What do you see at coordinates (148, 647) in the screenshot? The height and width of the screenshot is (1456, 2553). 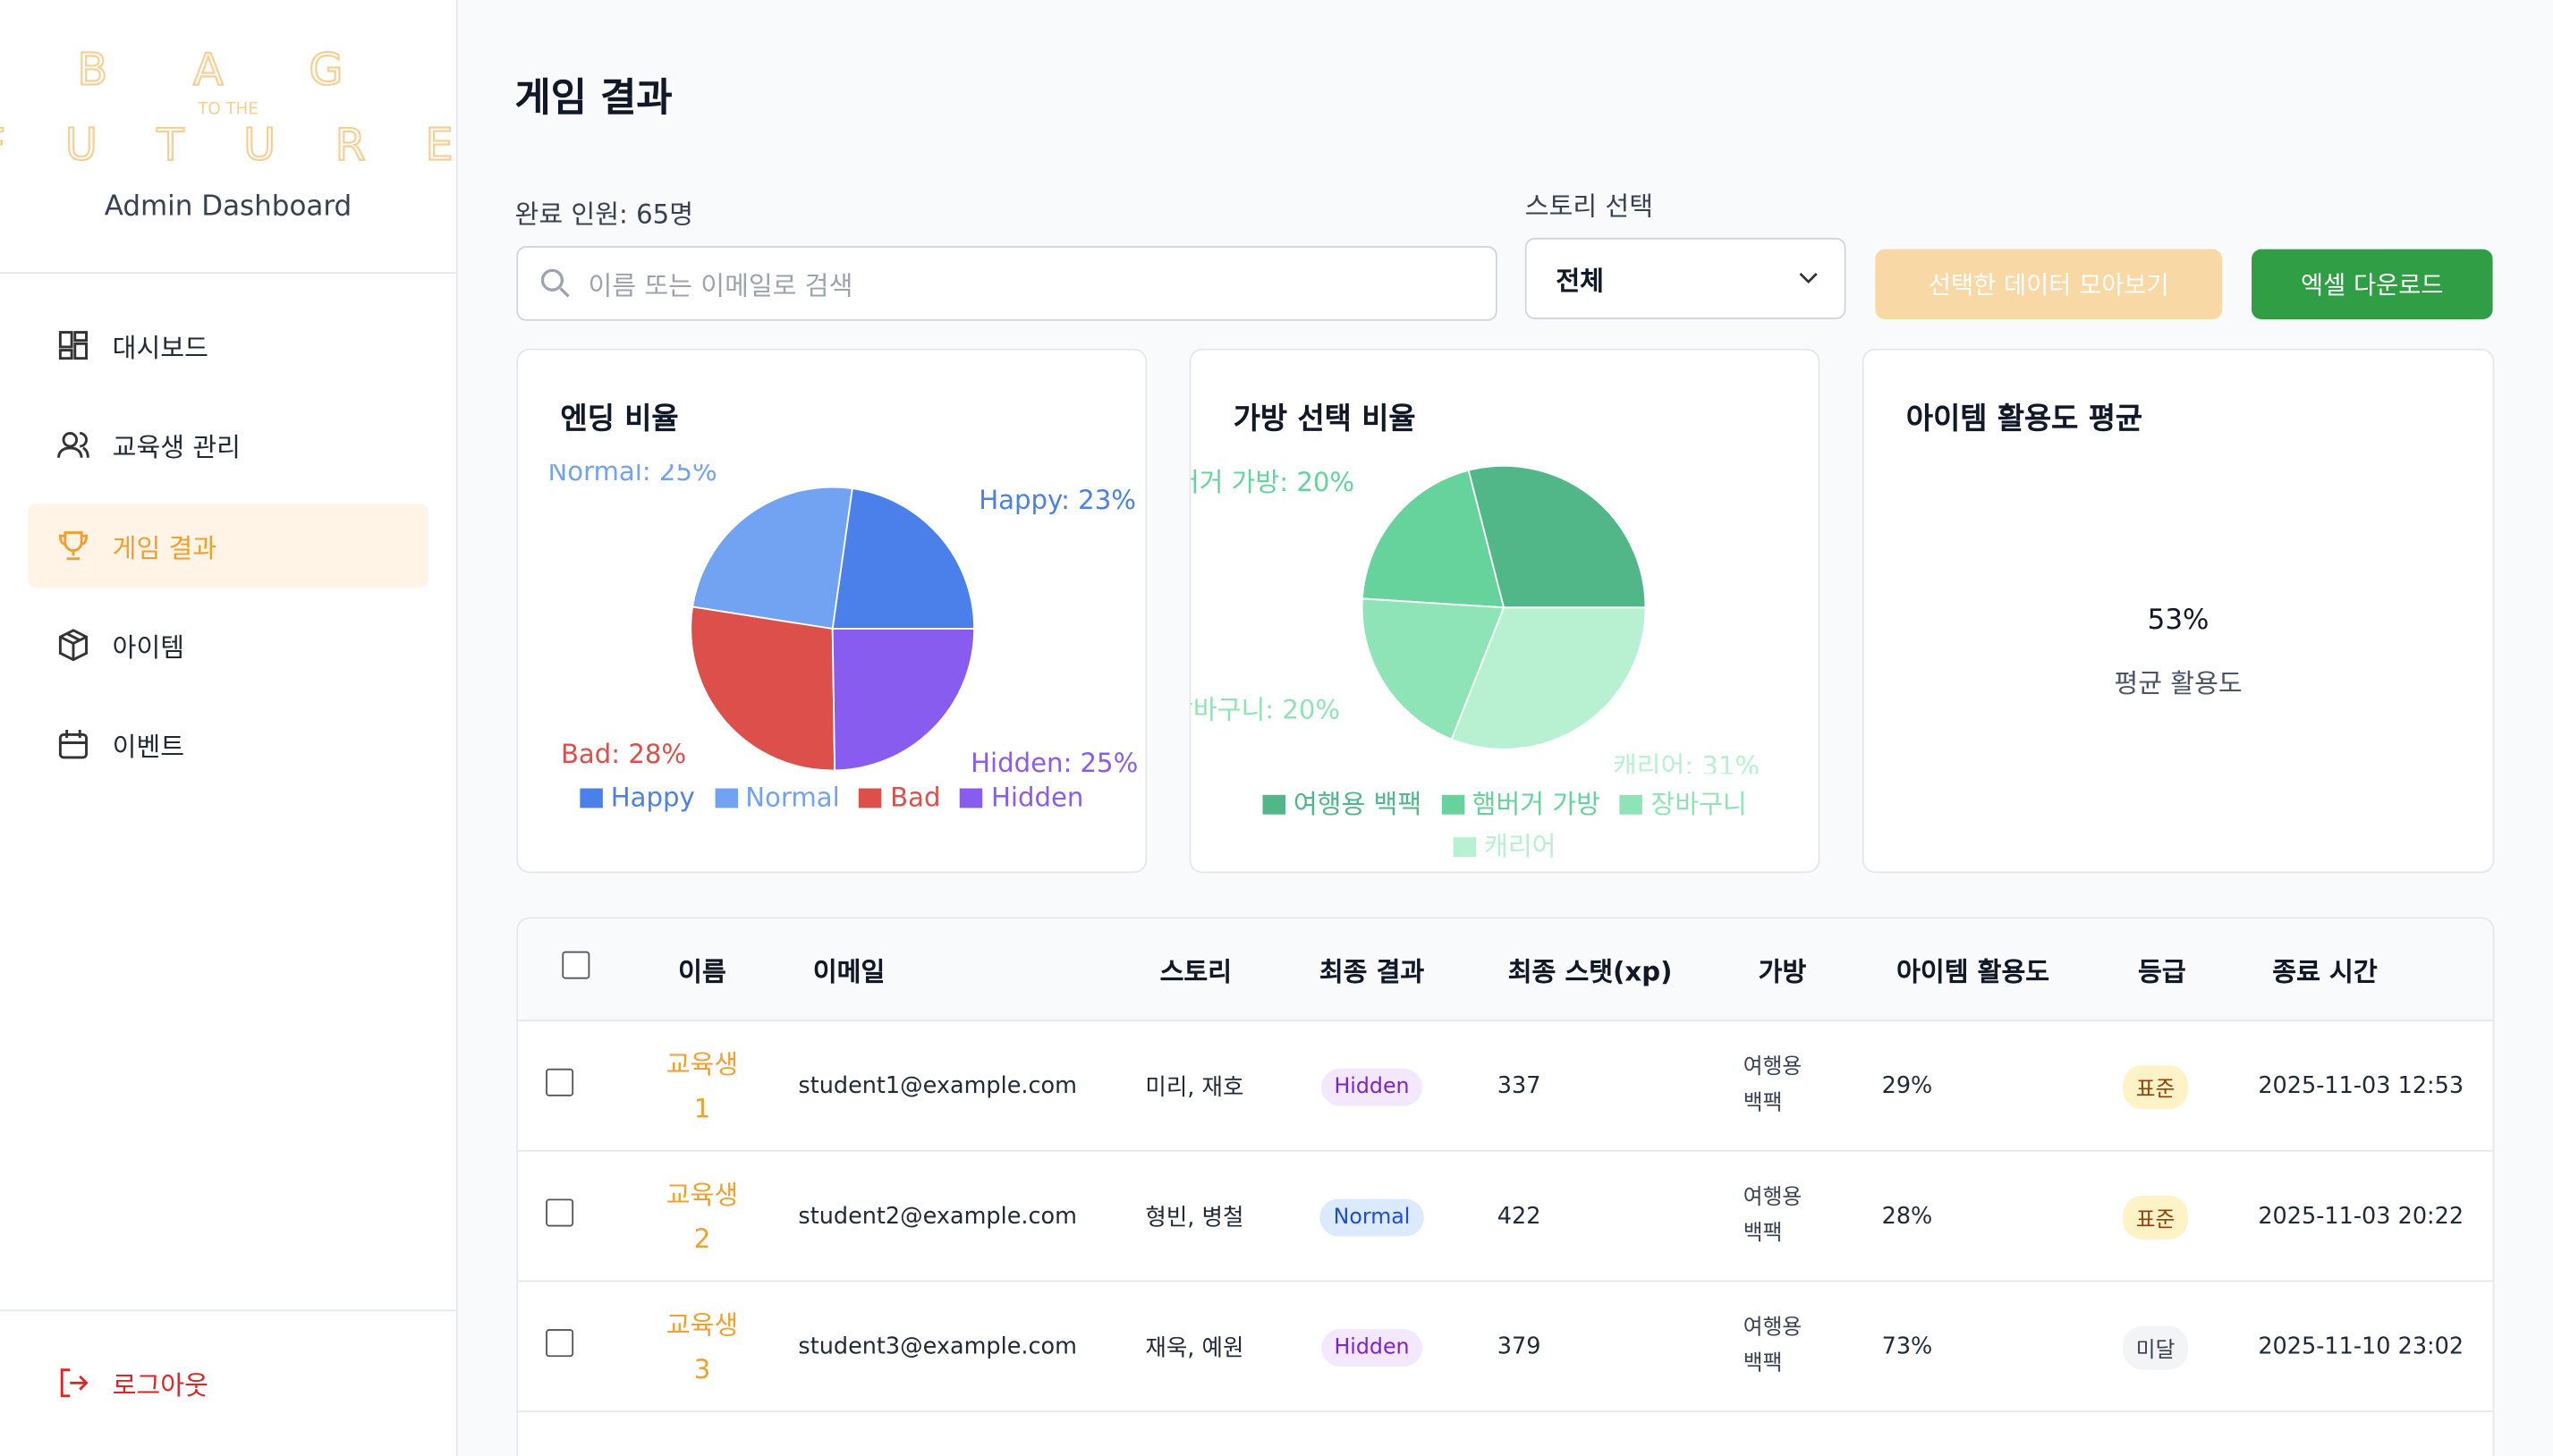 I see `menu-label: 아이템` at bounding box center [148, 647].